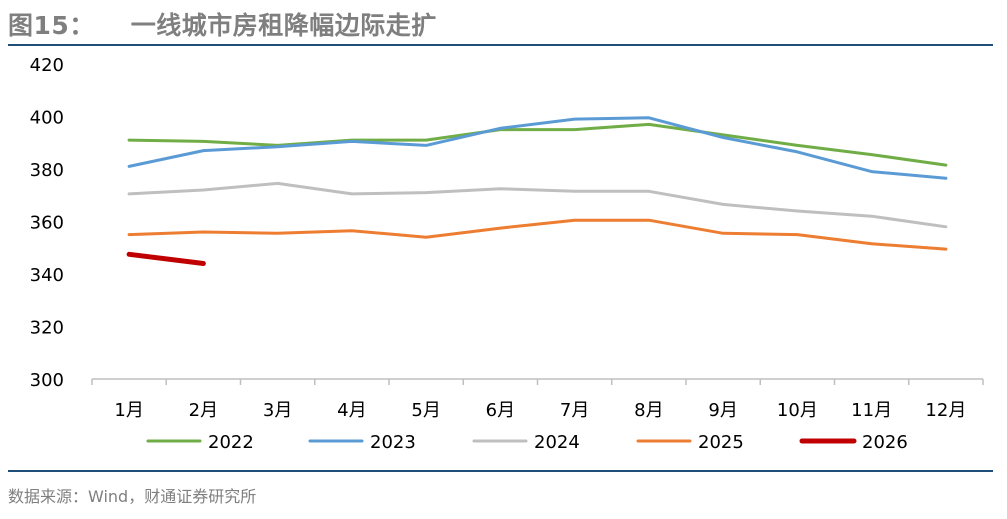 This screenshot has height=519, width=1007. What do you see at coordinates (47, 380) in the screenshot?
I see `y-tick-label: 300` at bounding box center [47, 380].